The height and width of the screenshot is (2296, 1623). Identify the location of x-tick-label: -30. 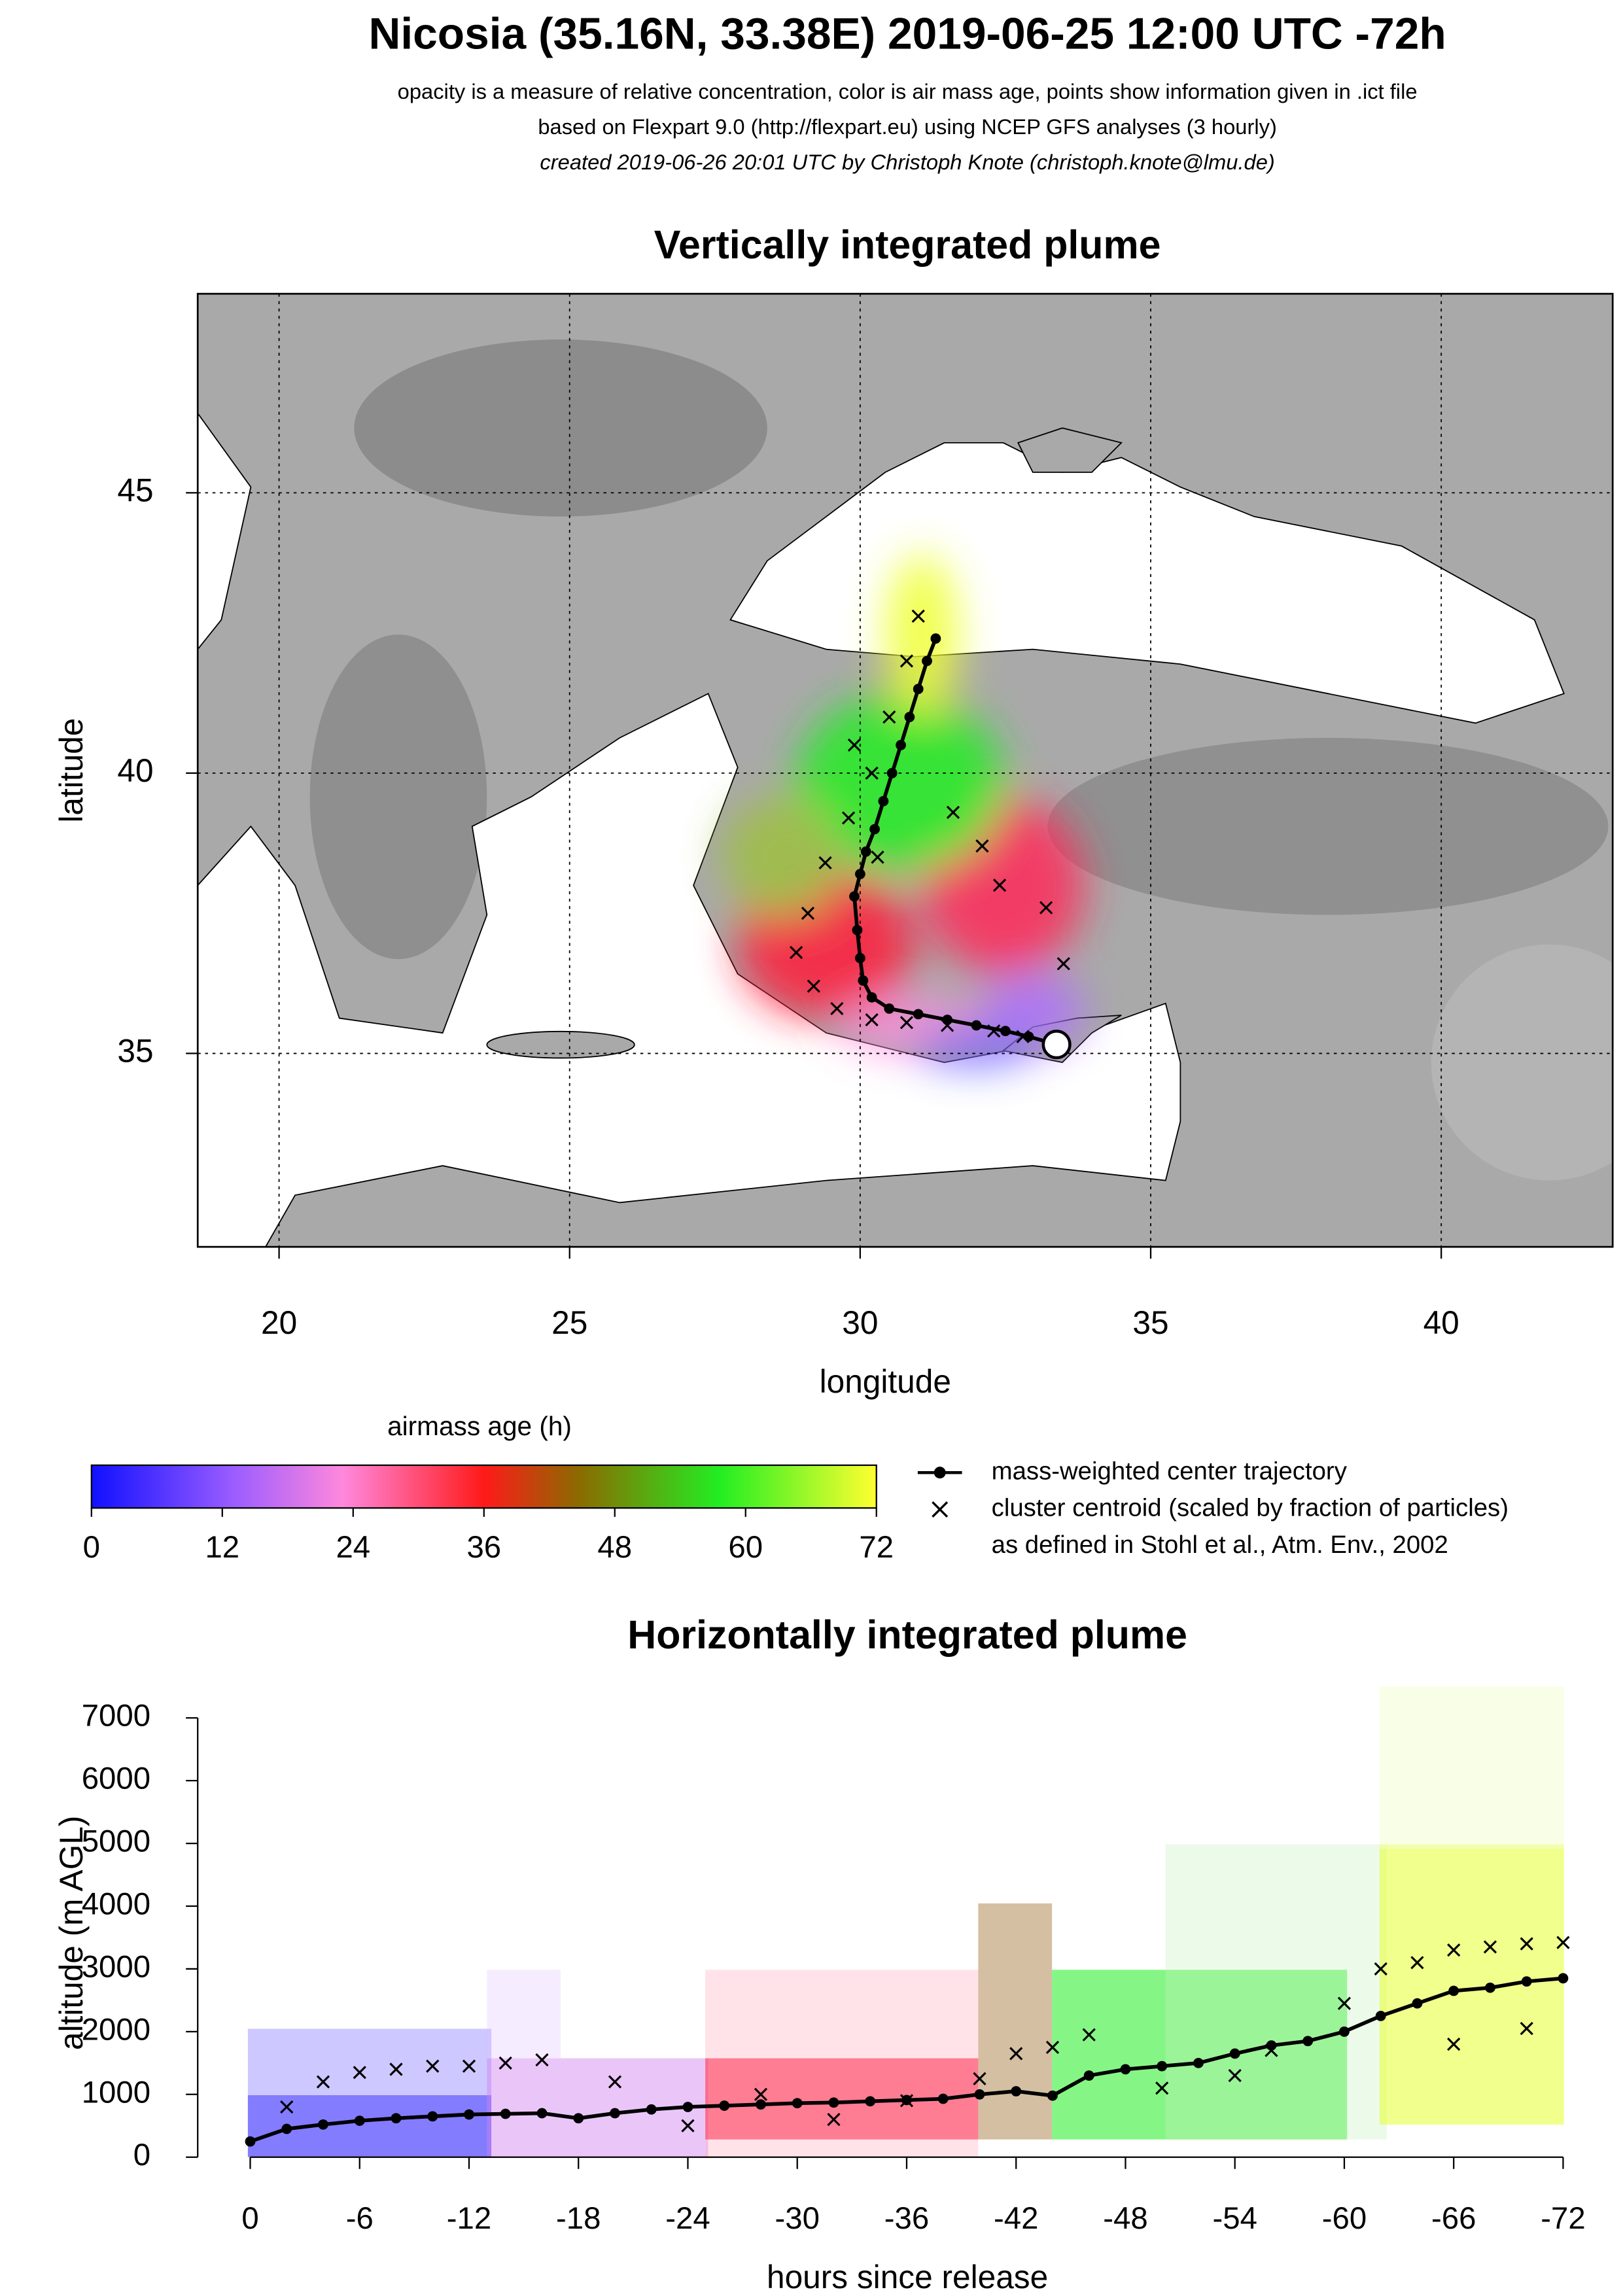
(798, 2218).